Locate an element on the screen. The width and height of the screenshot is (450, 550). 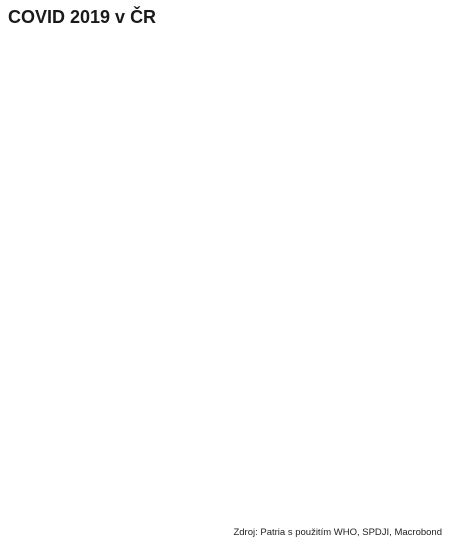
page-title: COVID 2019 v ČR is located at coordinates (82, 17).